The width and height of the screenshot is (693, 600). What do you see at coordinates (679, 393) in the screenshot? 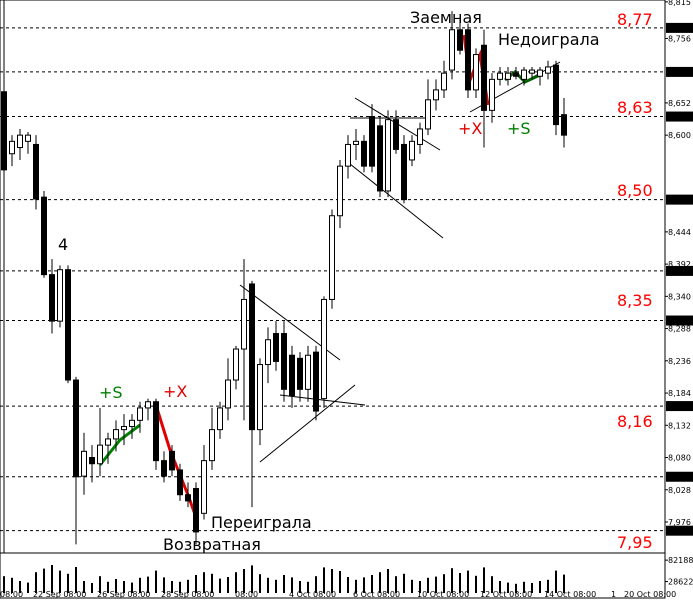
I see `y-tick-label: 8,184` at bounding box center [679, 393].